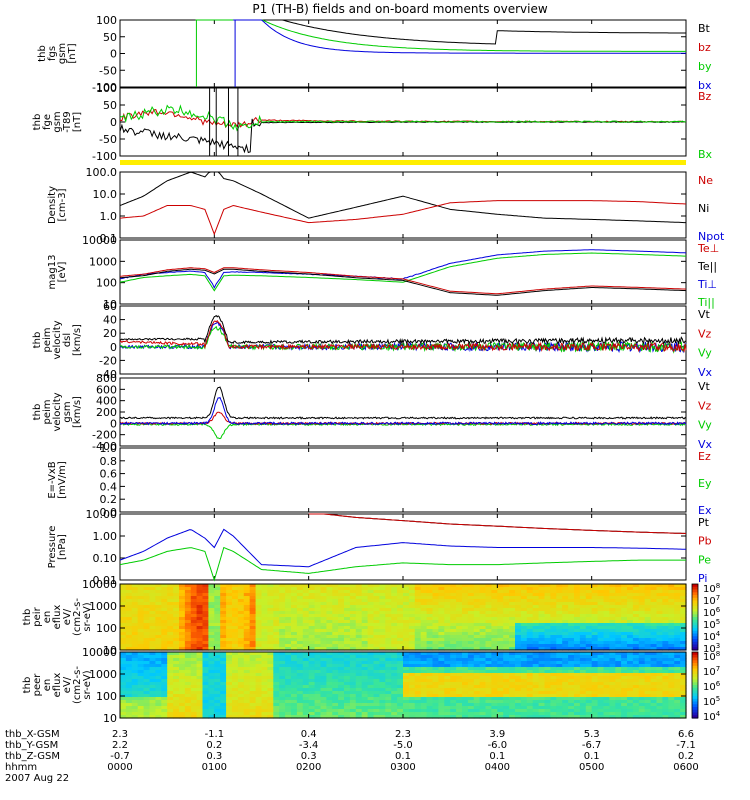 This screenshot has height=800, width=750. What do you see at coordinates (106, 378) in the screenshot?
I see `y-tick-label: 800` at bounding box center [106, 378].